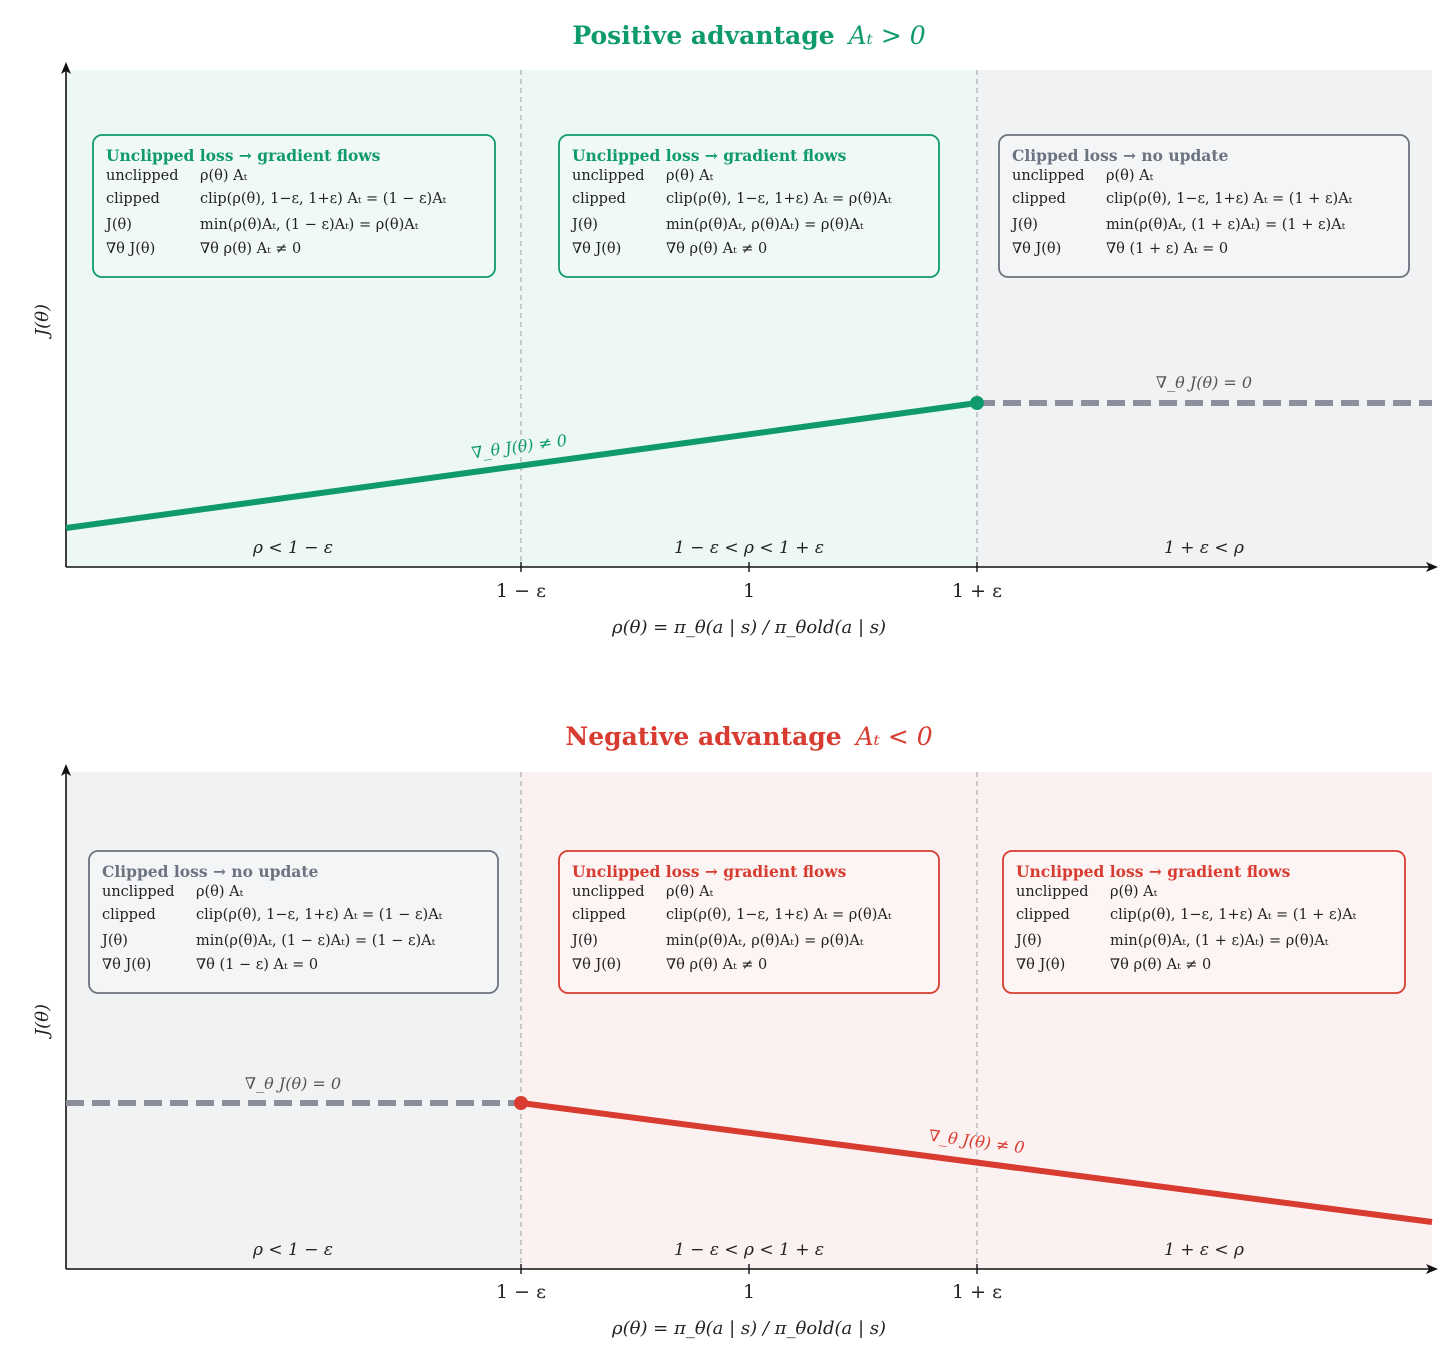  Describe the element at coordinates (886, 35) in the screenshot. I see `panel-title-math: Aₜ > 0` at that location.